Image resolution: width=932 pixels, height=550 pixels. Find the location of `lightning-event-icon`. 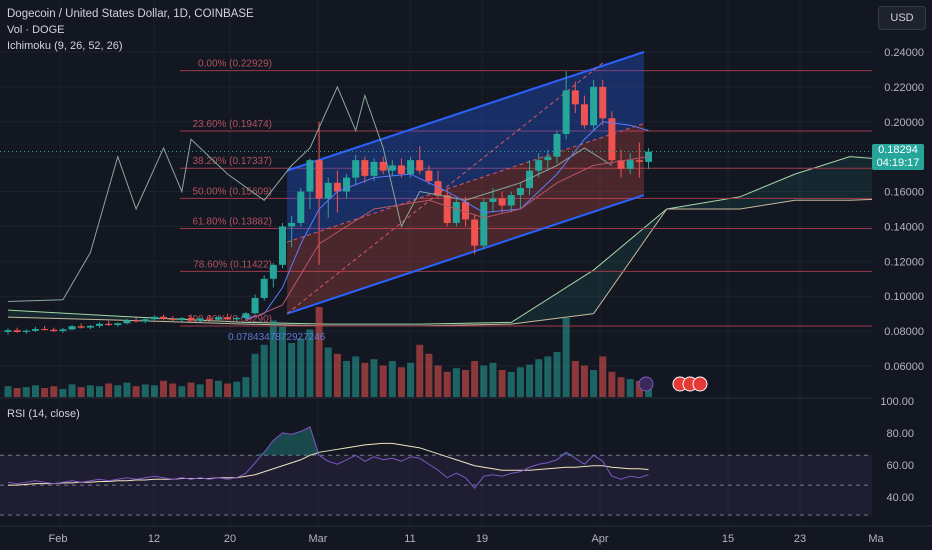

lightning-event-icon is located at coordinates (646, 384).